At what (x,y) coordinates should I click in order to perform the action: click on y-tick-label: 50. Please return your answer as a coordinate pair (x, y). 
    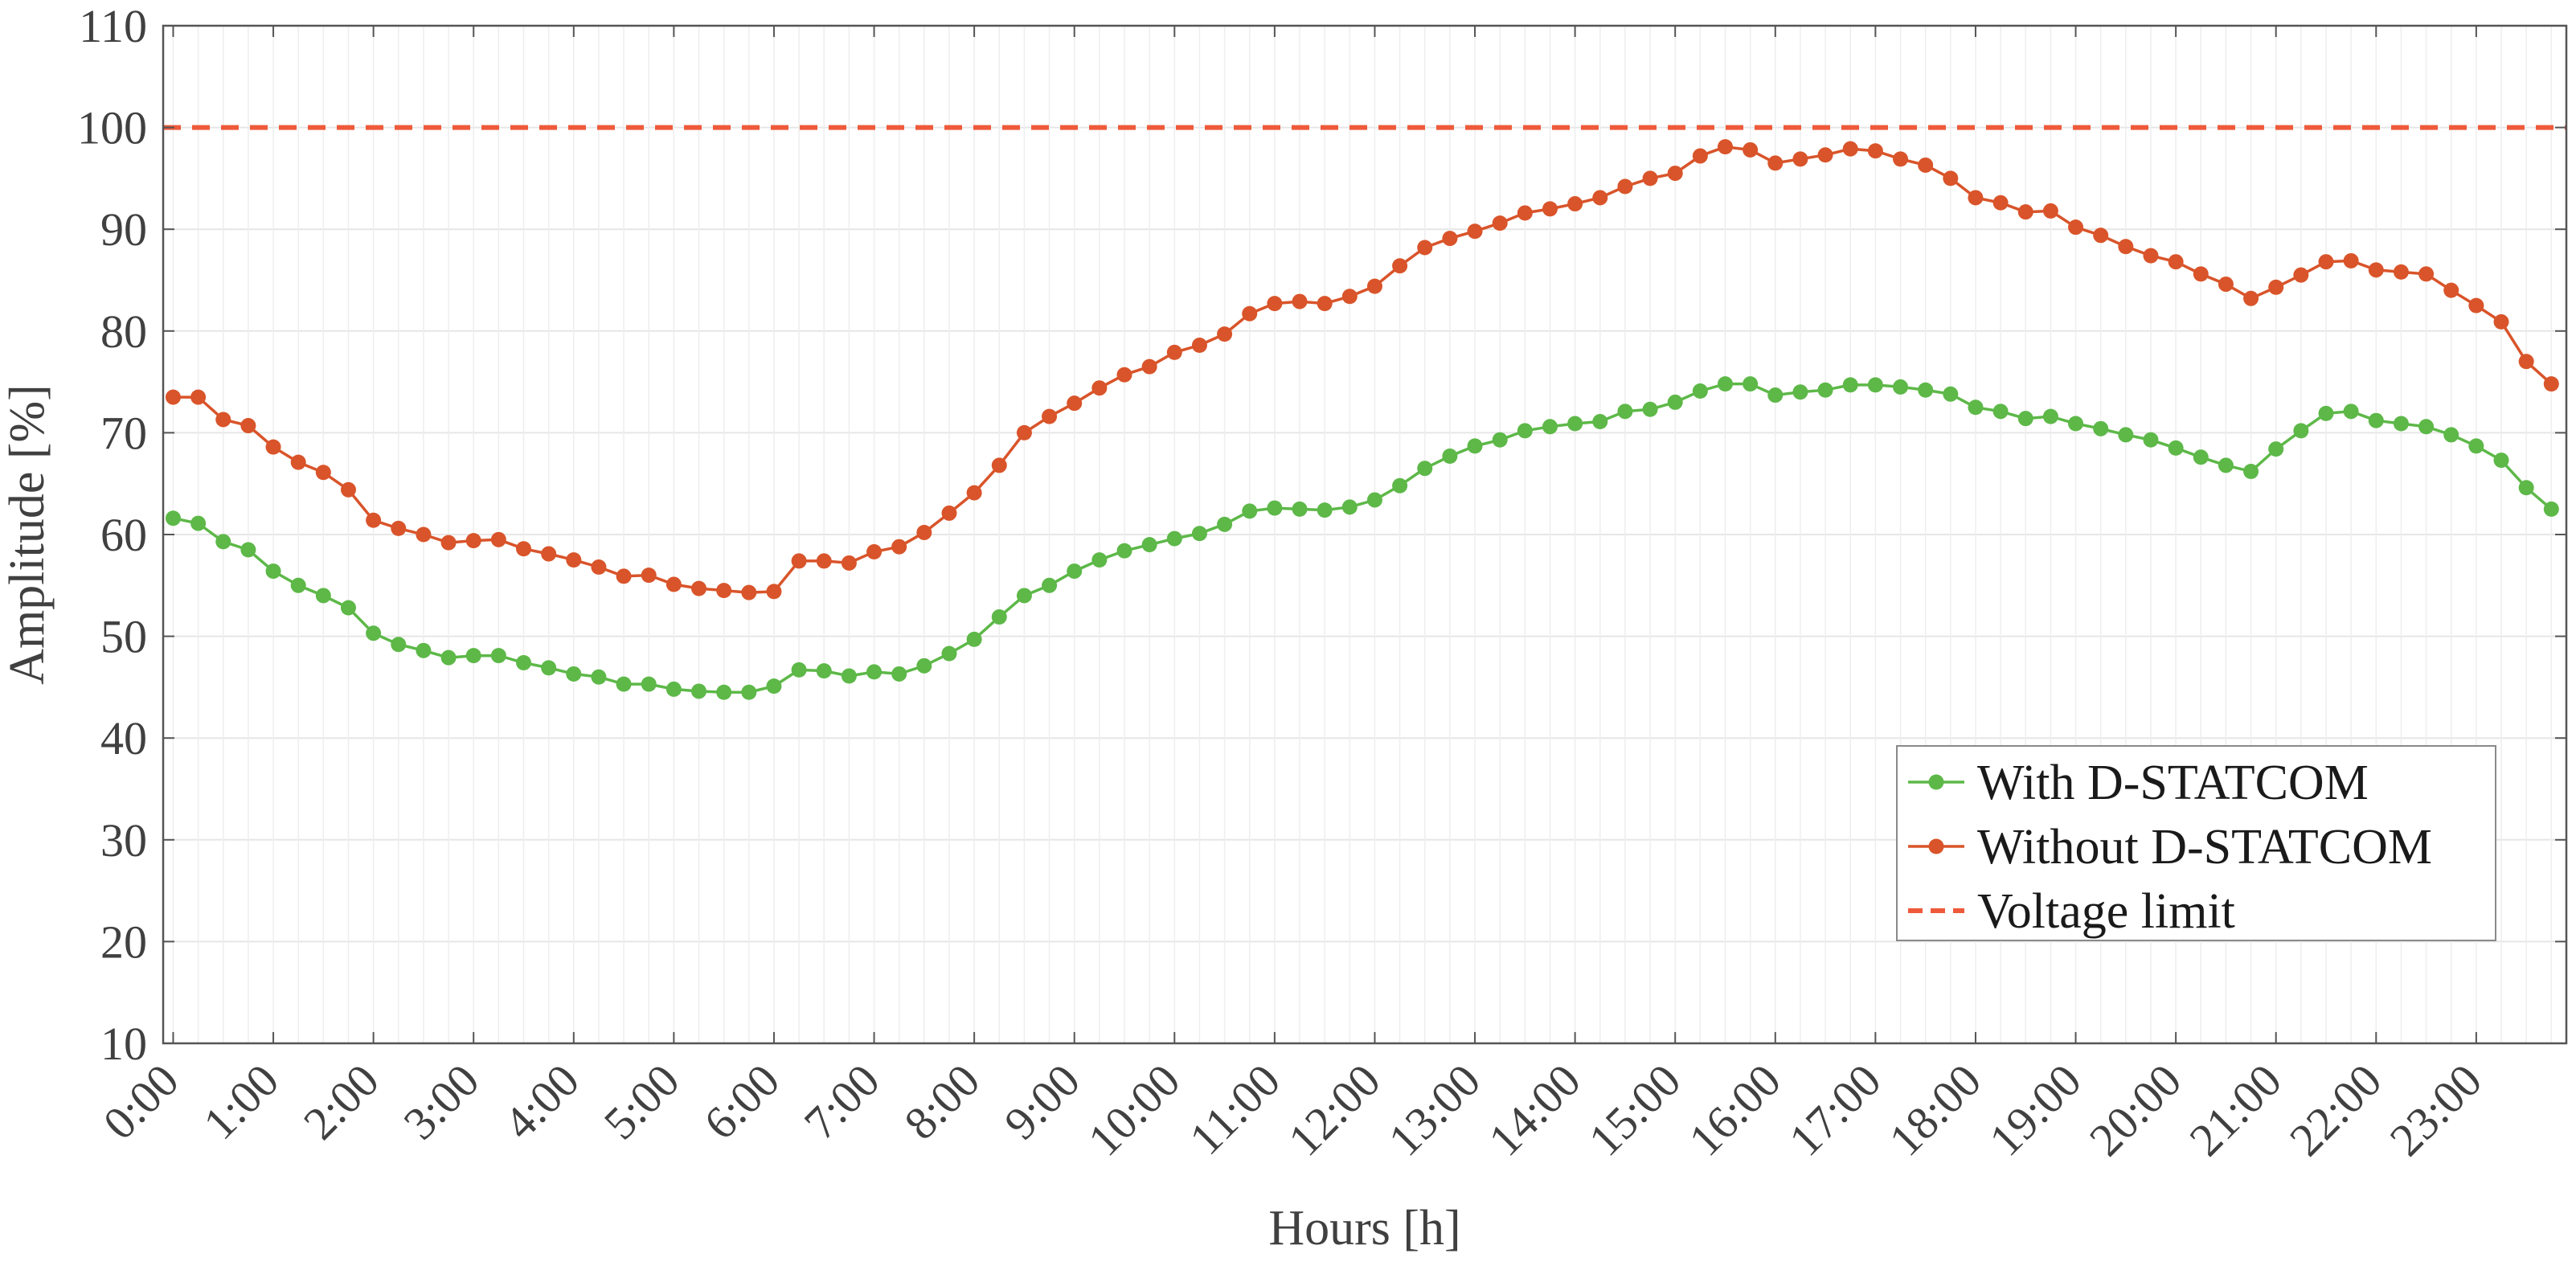
    Looking at the image, I should click on (123, 637).